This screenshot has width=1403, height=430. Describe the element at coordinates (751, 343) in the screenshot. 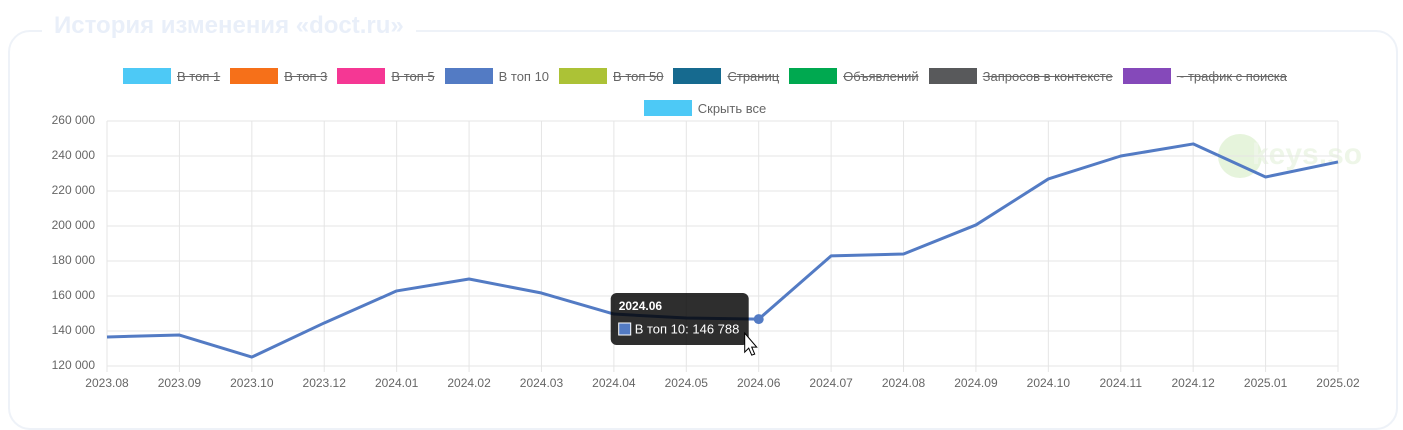

I see `cursor` at that location.